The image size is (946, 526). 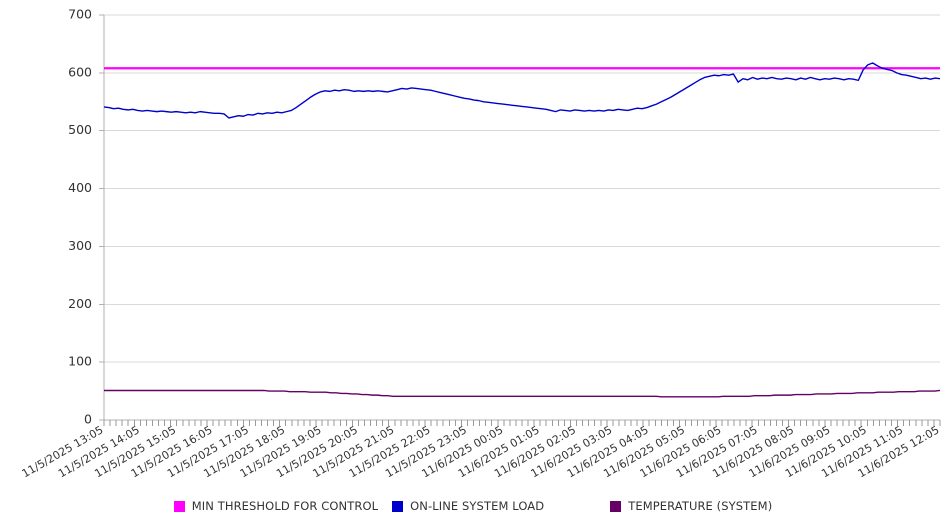 I want to click on x-axis-minor-ticks, so click(x=522, y=423).